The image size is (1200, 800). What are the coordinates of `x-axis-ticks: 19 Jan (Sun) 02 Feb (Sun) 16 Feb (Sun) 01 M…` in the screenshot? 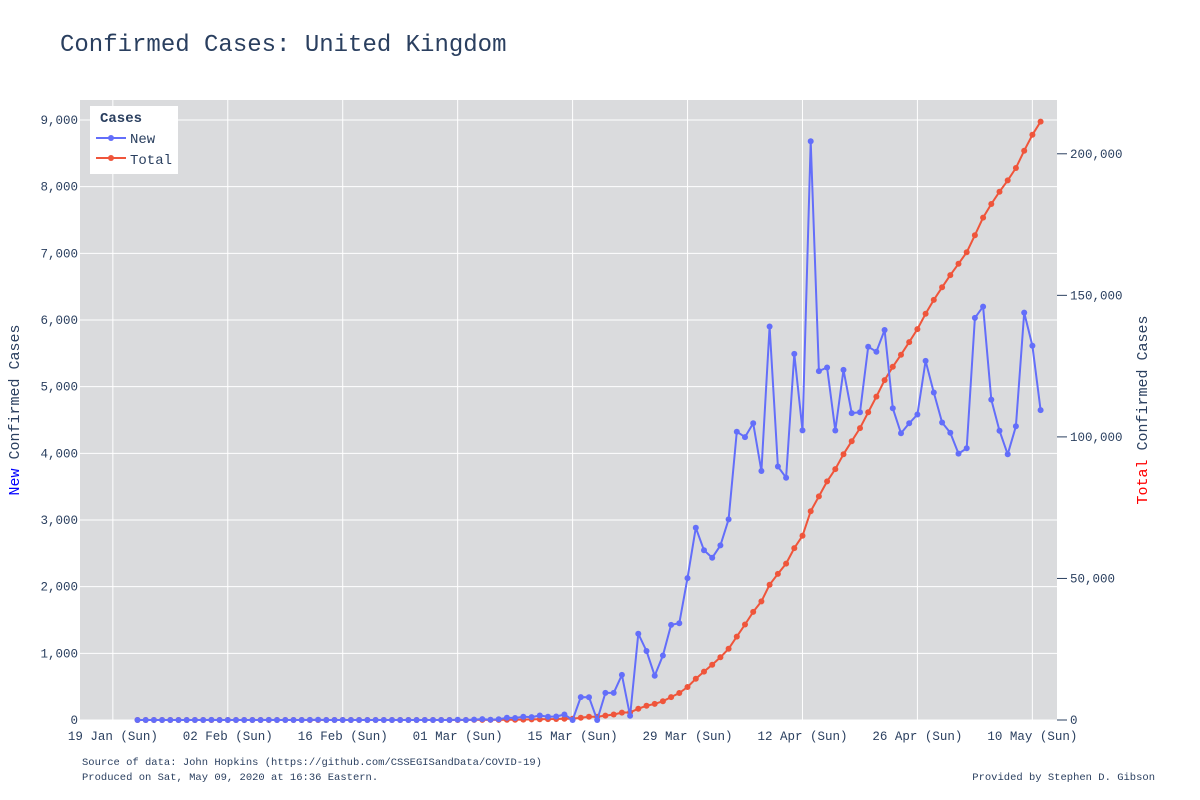 It's located at (573, 737).